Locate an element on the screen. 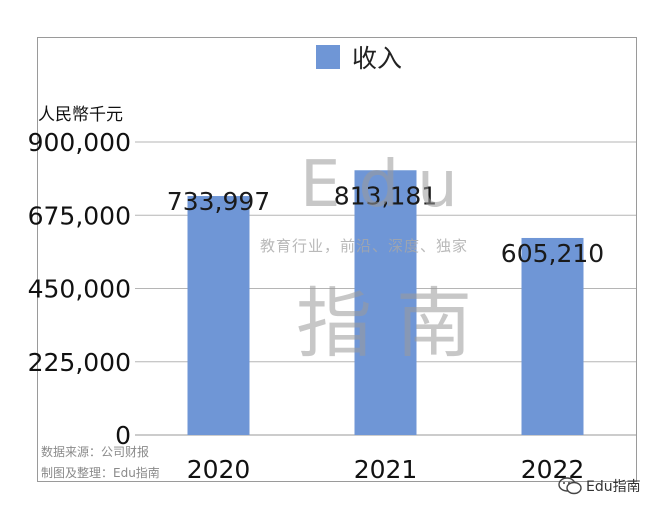  legend-swatch is located at coordinates (328, 57).